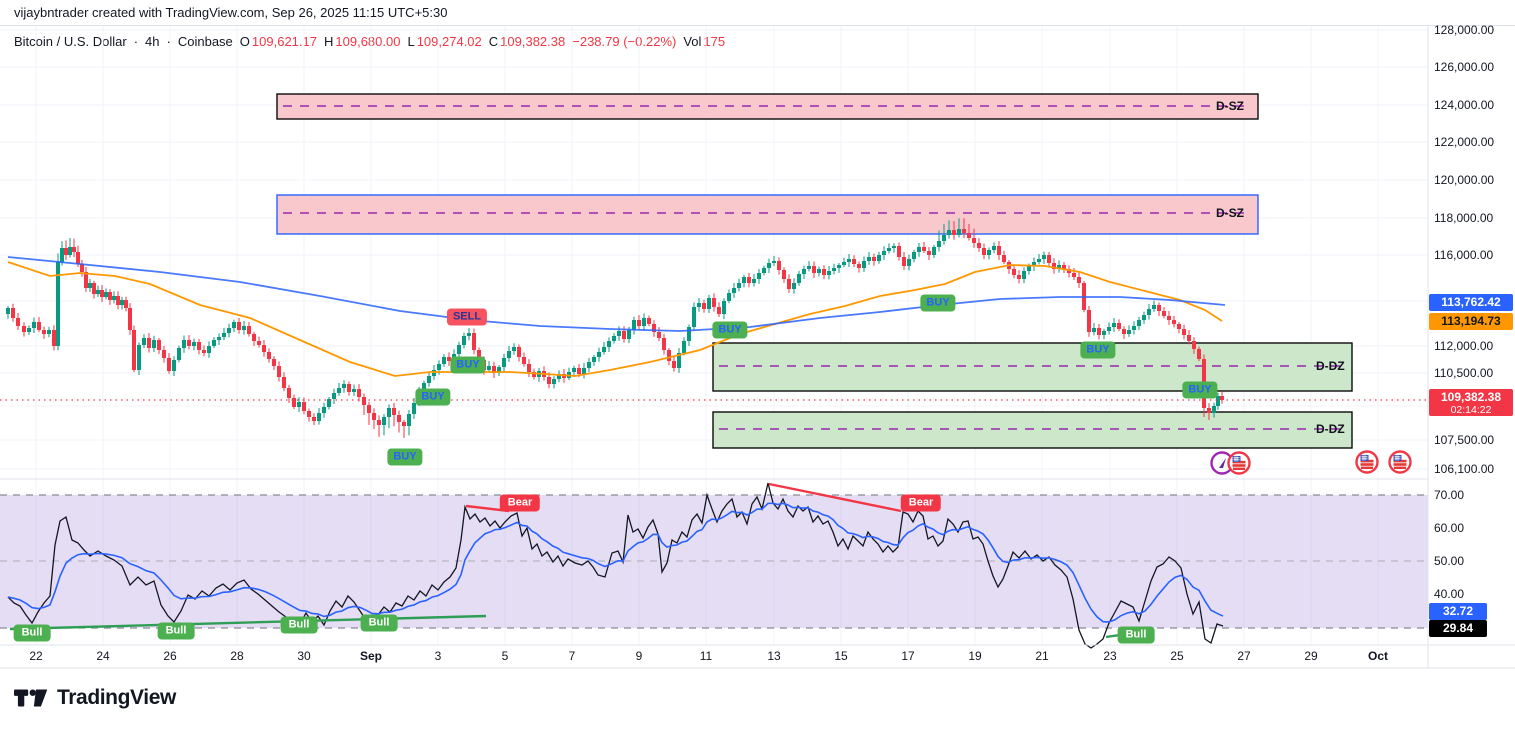 The image size is (1515, 729). What do you see at coordinates (205, 41) in the screenshot?
I see `exchange-label: Coinbase` at bounding box center [205, 41].